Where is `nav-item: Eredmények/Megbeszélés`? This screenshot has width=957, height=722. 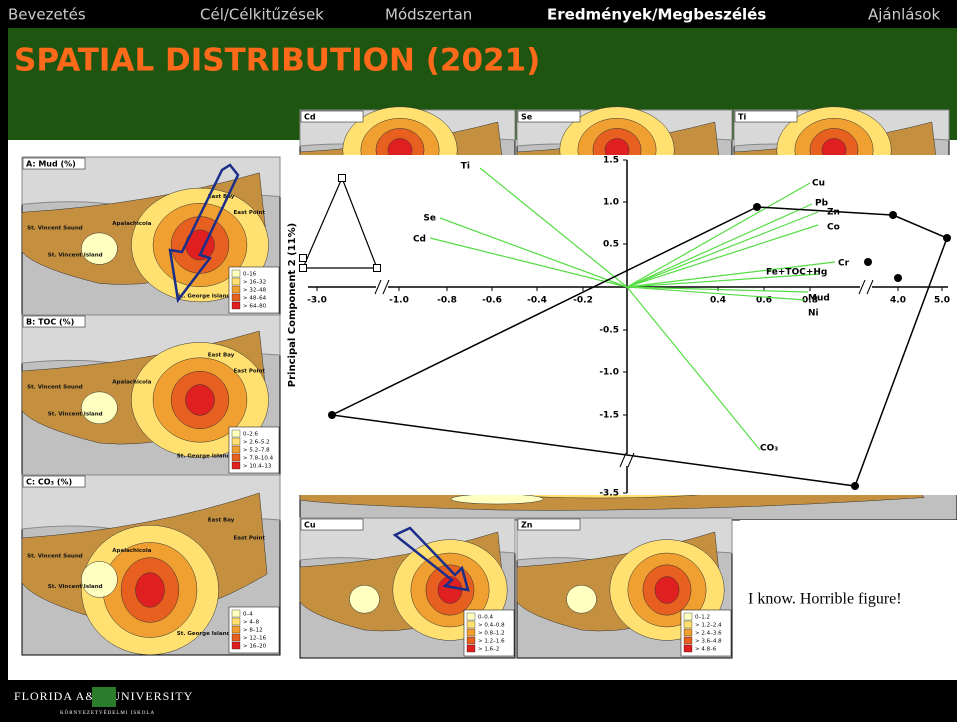 nav-item: Eredmények/Megbeszélés is located at coordinates (656, 15).